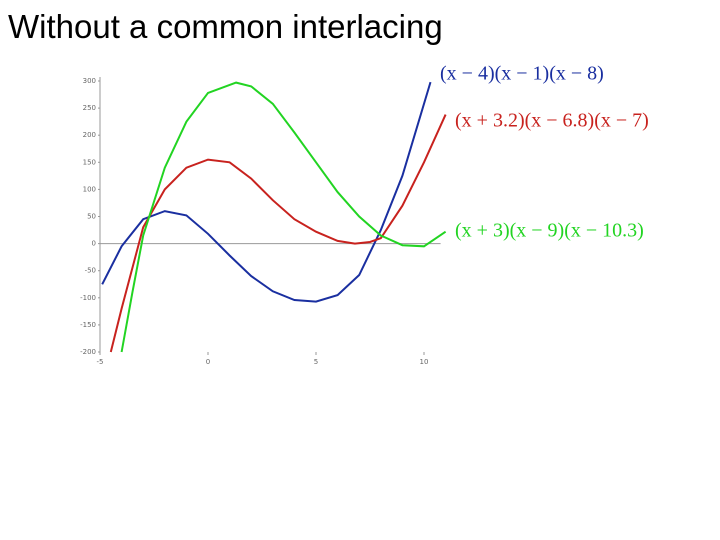  Describe the element at coordinates (522, 74) in the screenshot. I see `curve-label: (x − 4)(x − 1)(x − 8)` at that location.